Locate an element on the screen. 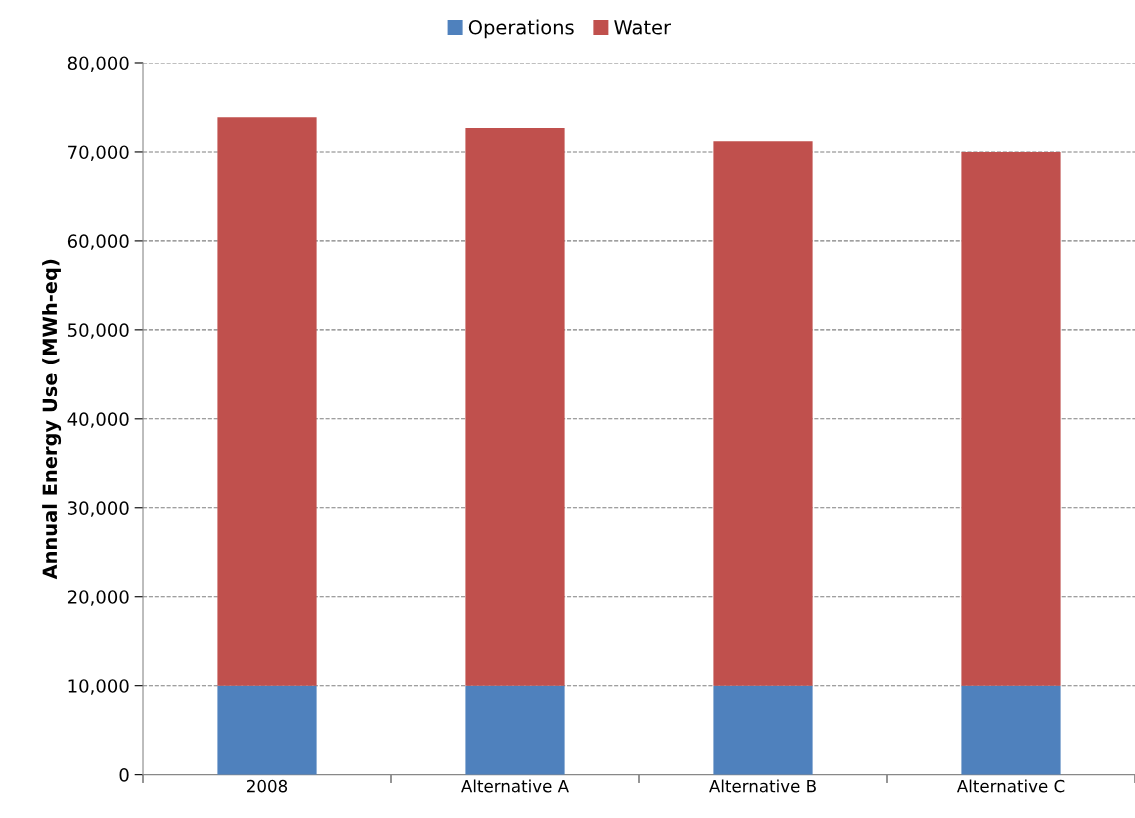  y-tick-label: 10,000 is located at coordinates (98, 687).